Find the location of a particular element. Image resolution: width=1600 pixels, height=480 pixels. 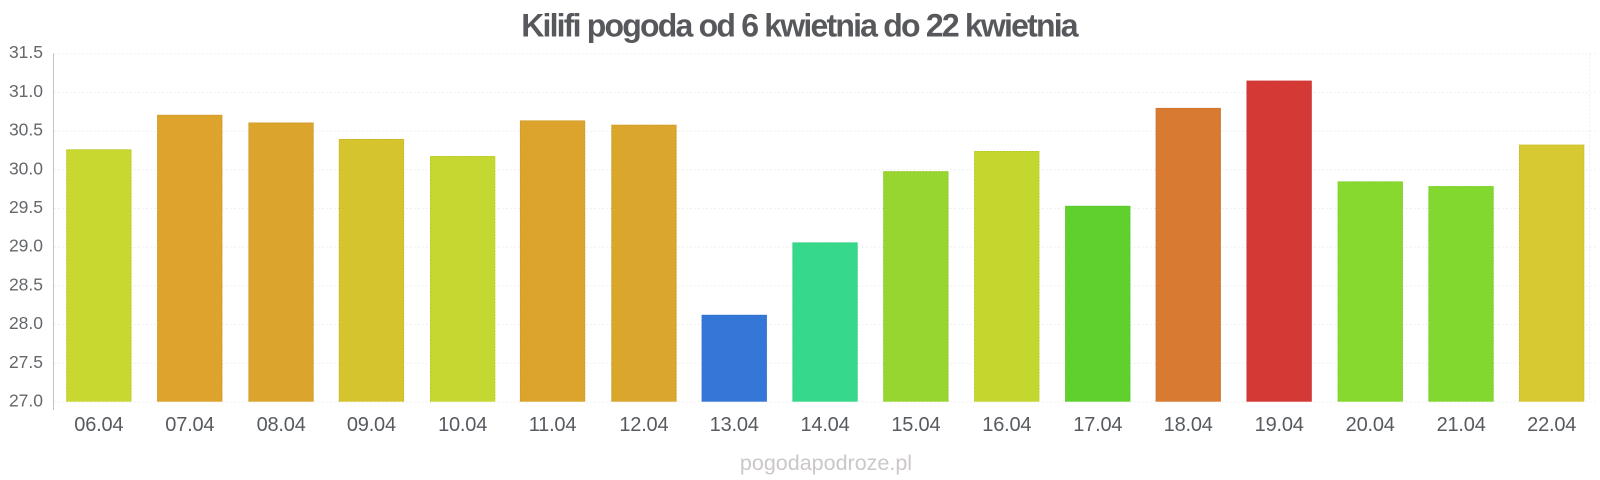

svg-text: 27.5 is located at coordinates (26, 362).